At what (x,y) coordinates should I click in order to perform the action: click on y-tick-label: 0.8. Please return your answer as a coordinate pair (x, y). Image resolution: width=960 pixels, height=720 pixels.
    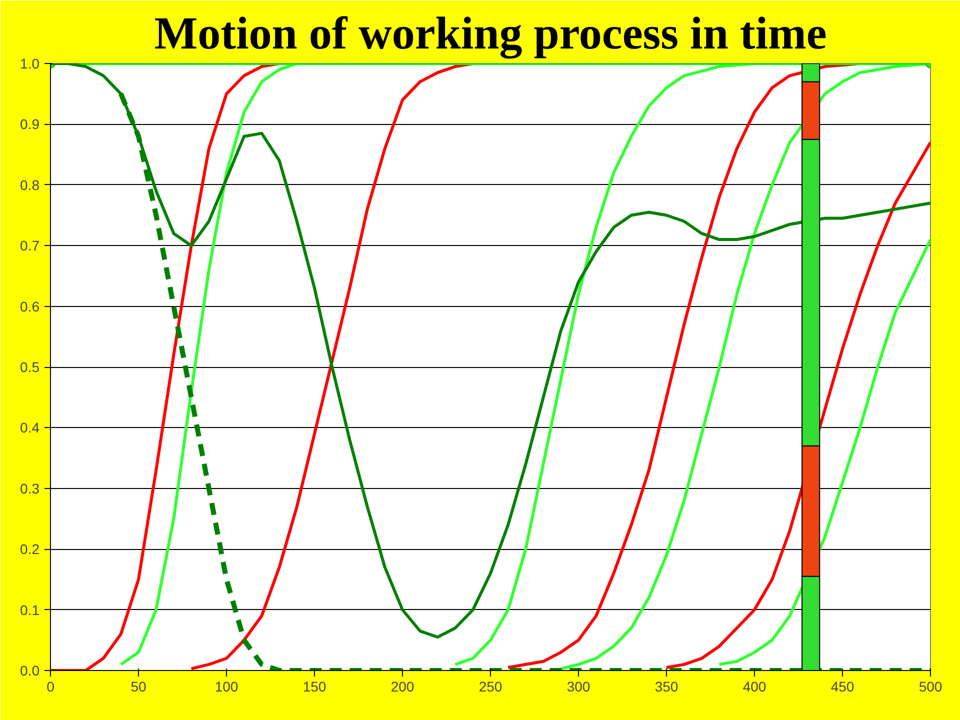
    Looking at the image, I should click on (30, 184).